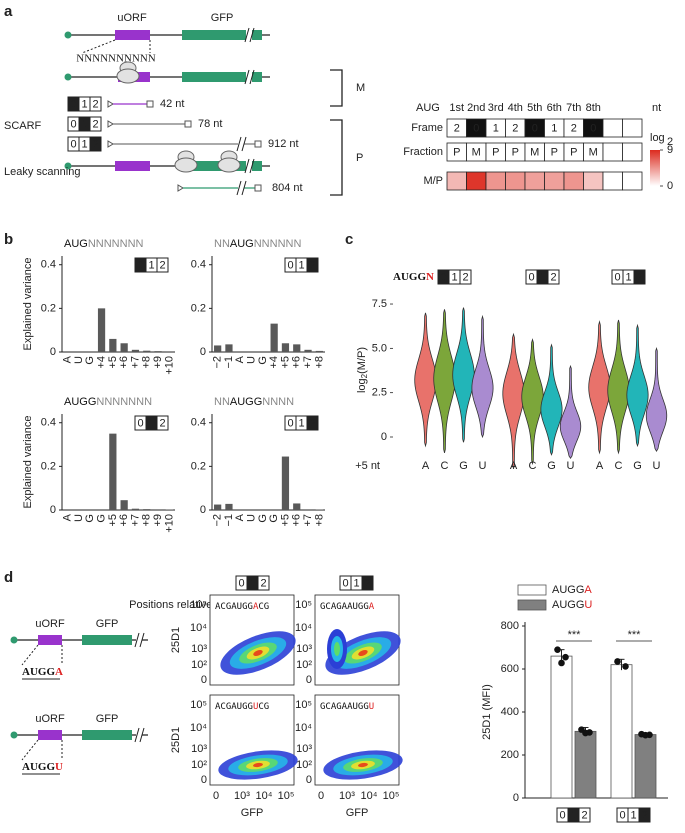  I want to click on prefix-part: N, so click(430, 277).